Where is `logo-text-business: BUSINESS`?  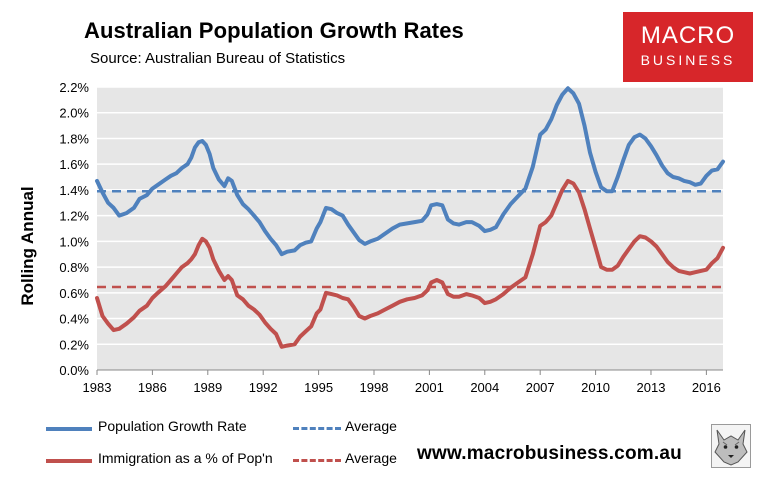
logo-text-business: BUSINESS is located at coordinates (688, 60).